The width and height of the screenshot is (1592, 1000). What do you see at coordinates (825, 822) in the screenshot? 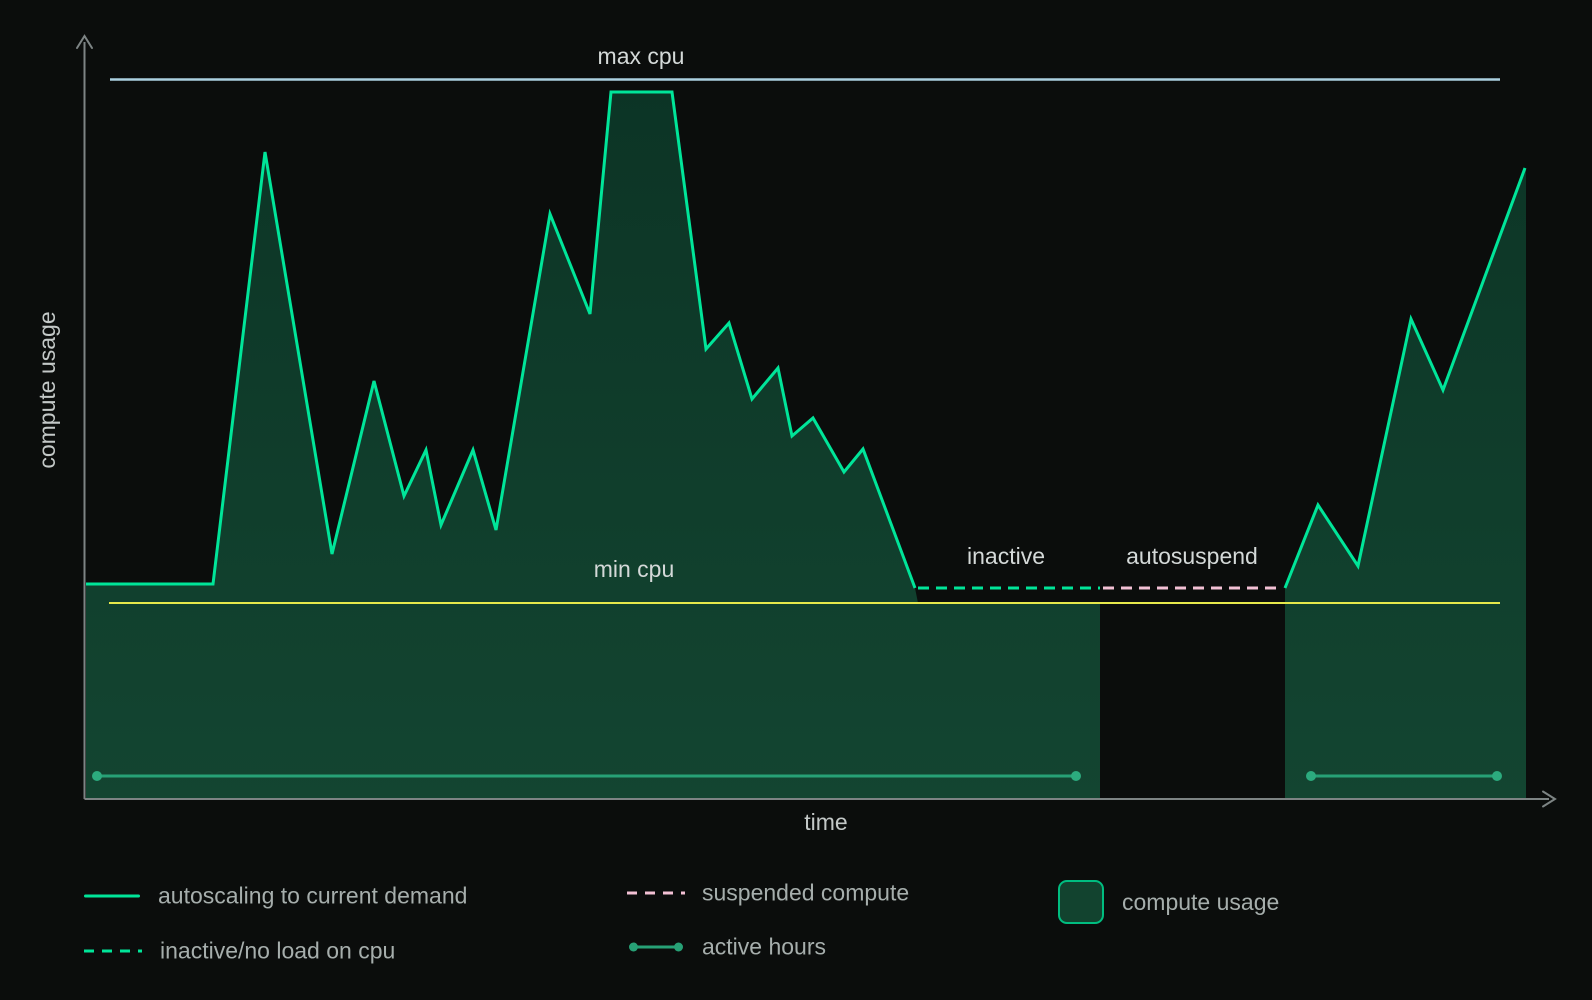
I see `x-axis-label: time` at bounding box center [825, 822].